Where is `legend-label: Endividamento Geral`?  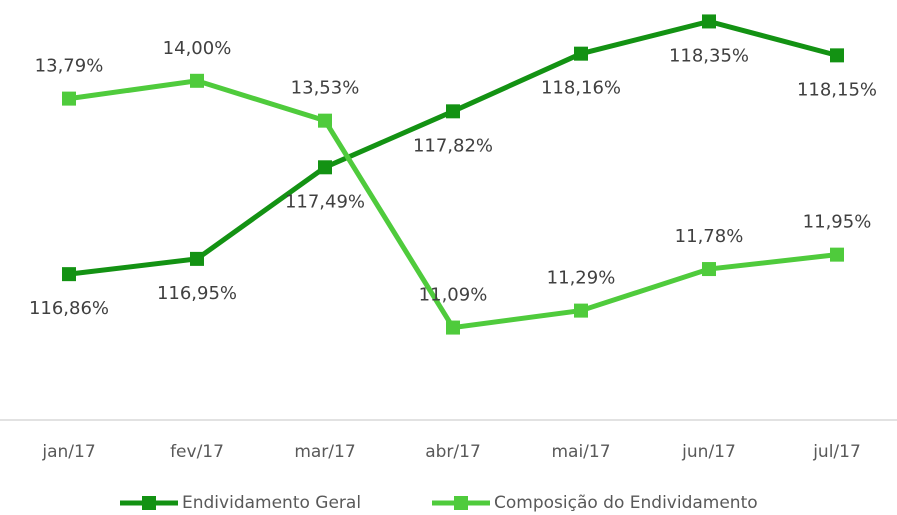
legend-label: Endividamento Geral is located at coordinates (271, 503).